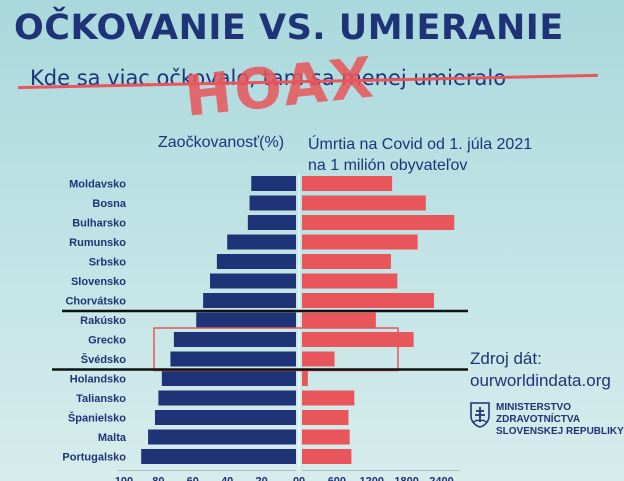  What do you see at coordinates (112, 438) in the screenshot?
I see `country-label: Malta` at bounding box center [112, 438].